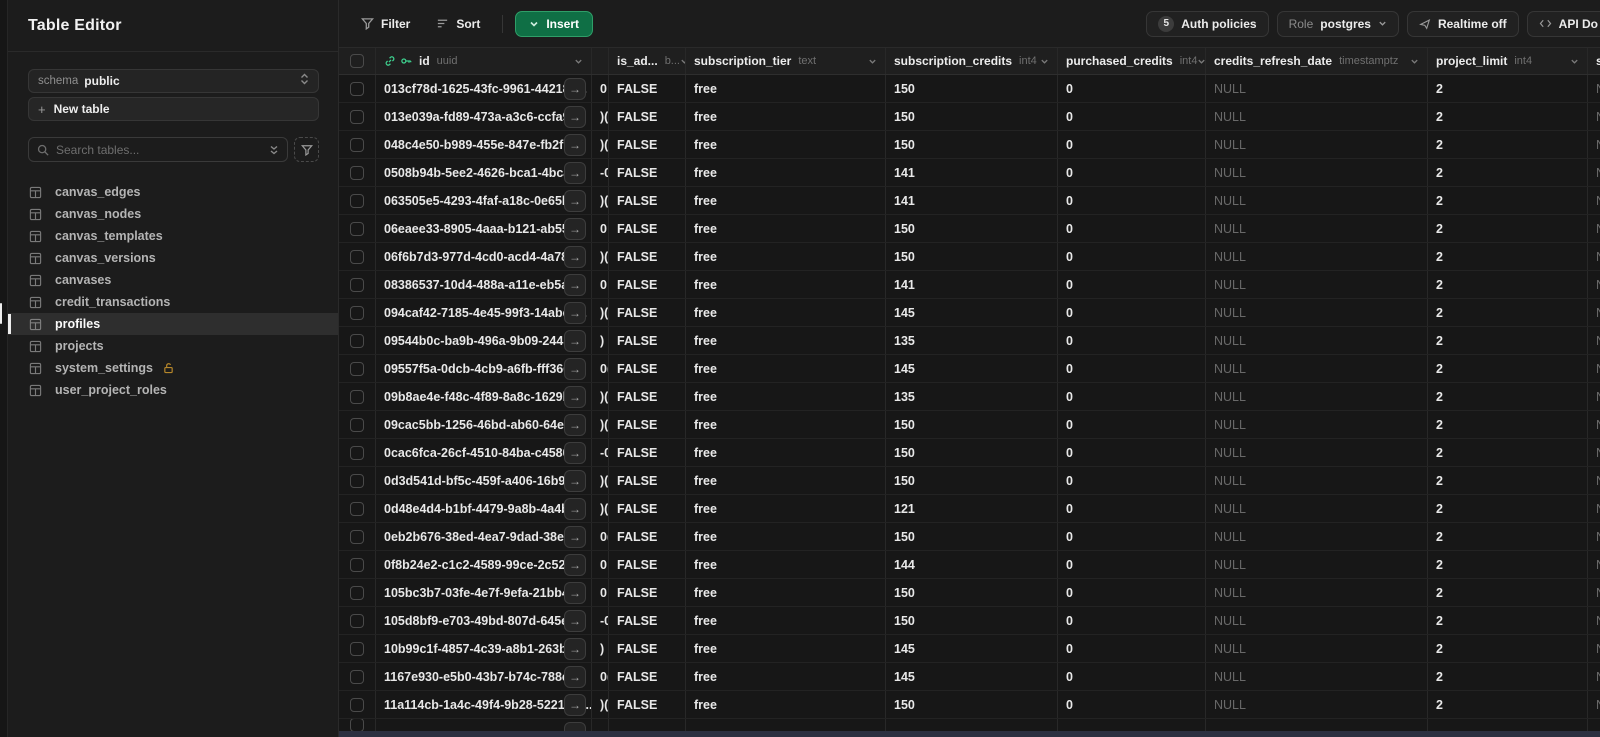 The width and height of the screenshot is (1600, 737). What do you see at coordinates (173, 302) in the screenshot?
I see `sidebar-item-credit_transactions: credit_transactions` at bounding box center [173, 302].